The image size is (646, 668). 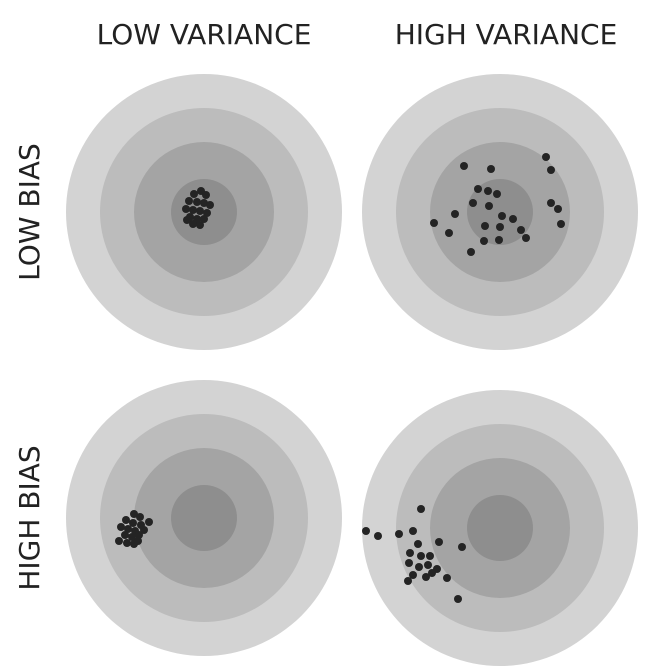 I want to click on column-label-low-variance: LOW VARIANCE, so click(x=204, y=34).